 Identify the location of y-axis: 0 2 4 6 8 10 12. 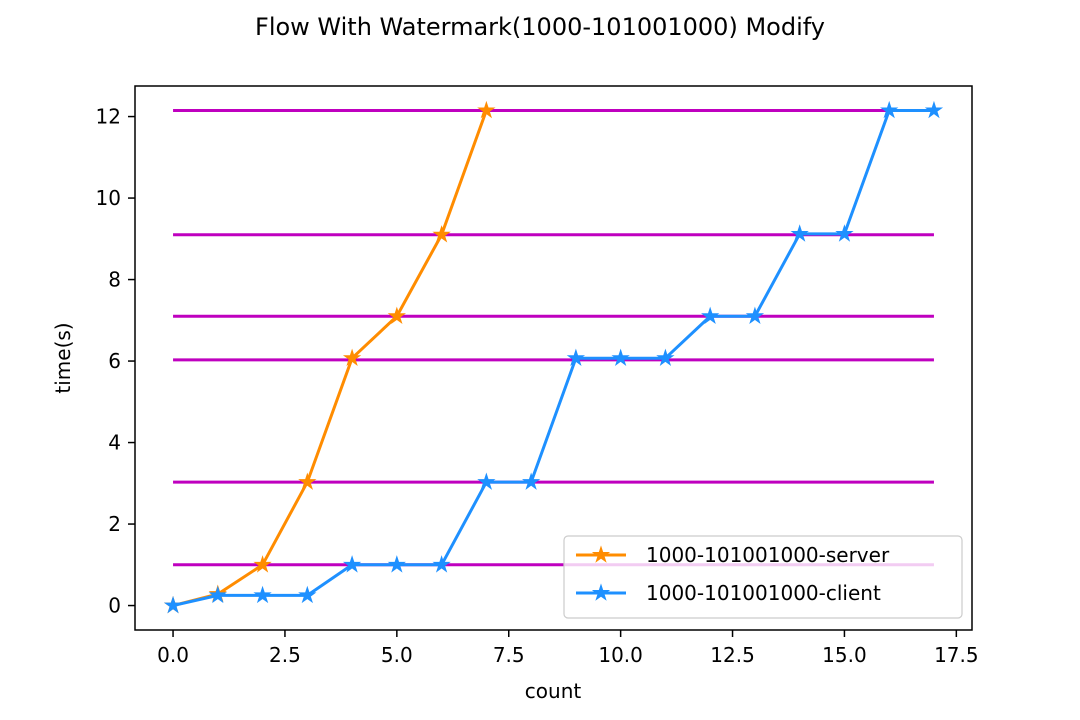
(115, 361).